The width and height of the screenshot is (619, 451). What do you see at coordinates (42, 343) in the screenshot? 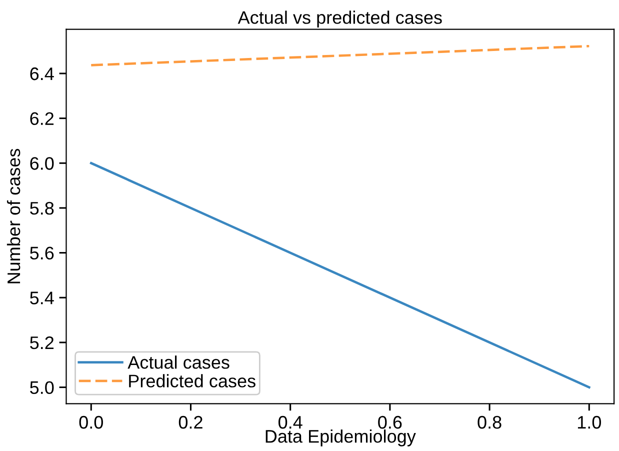
I see `y-tick-label: 5.2` at bounding box center [42, 343].